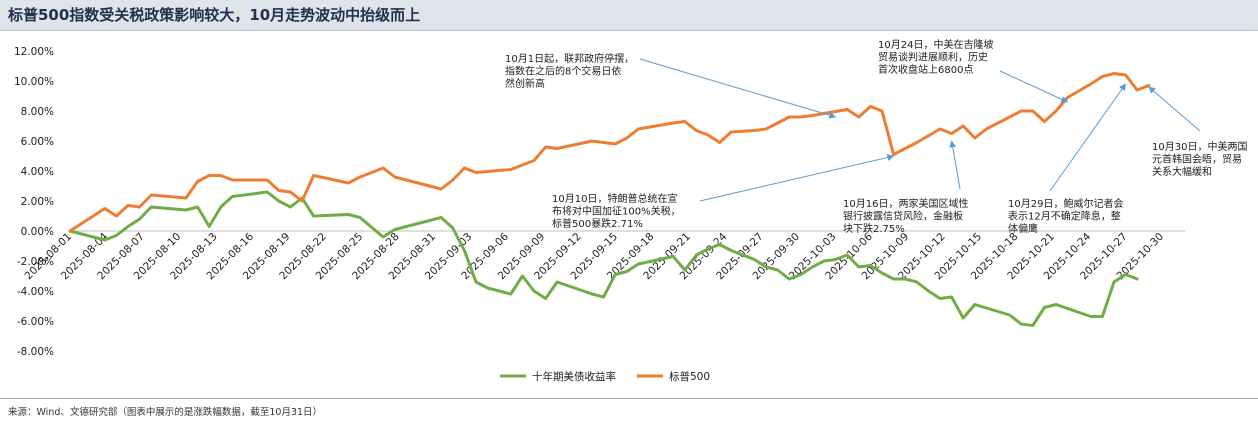 This screenshot has width=1258, height=426. What do you see at coordinates (874, 228) in the screenshot?
I see `annotation-text: 块下跌2.75%` at bounding box center [874, 228].